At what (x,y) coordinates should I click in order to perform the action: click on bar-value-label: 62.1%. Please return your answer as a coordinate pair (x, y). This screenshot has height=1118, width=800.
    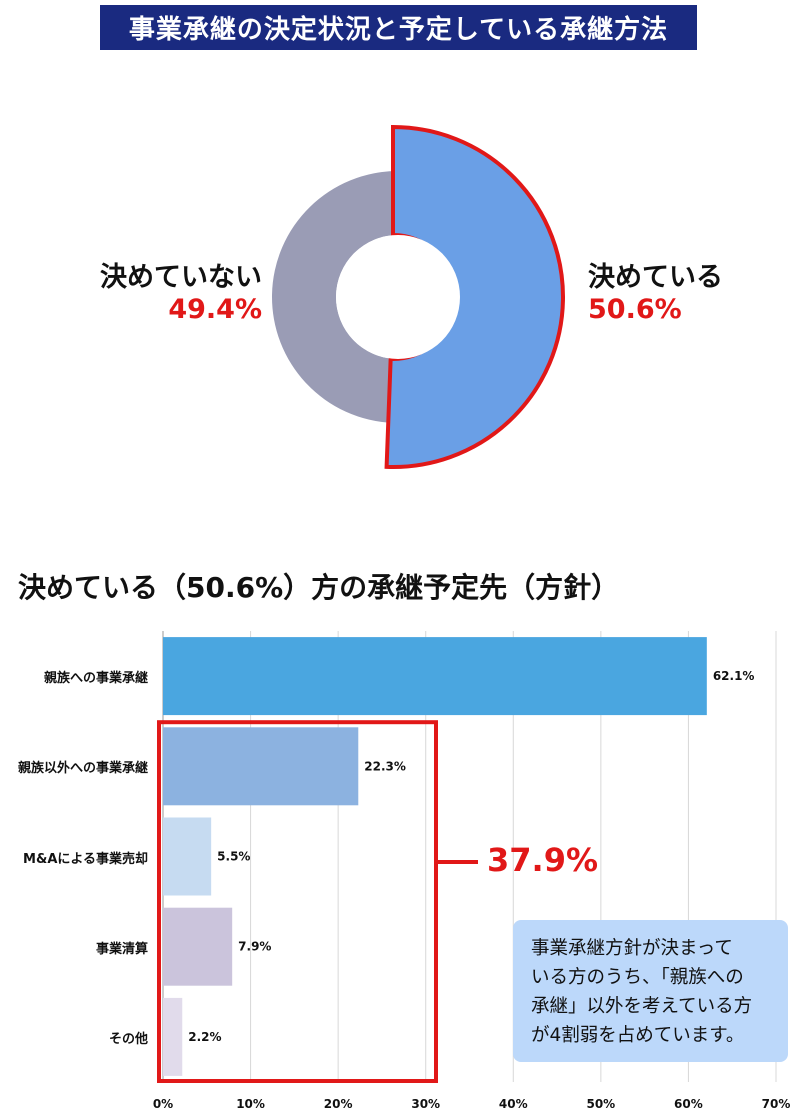
    Looking at the image, I should click on (734, 676).